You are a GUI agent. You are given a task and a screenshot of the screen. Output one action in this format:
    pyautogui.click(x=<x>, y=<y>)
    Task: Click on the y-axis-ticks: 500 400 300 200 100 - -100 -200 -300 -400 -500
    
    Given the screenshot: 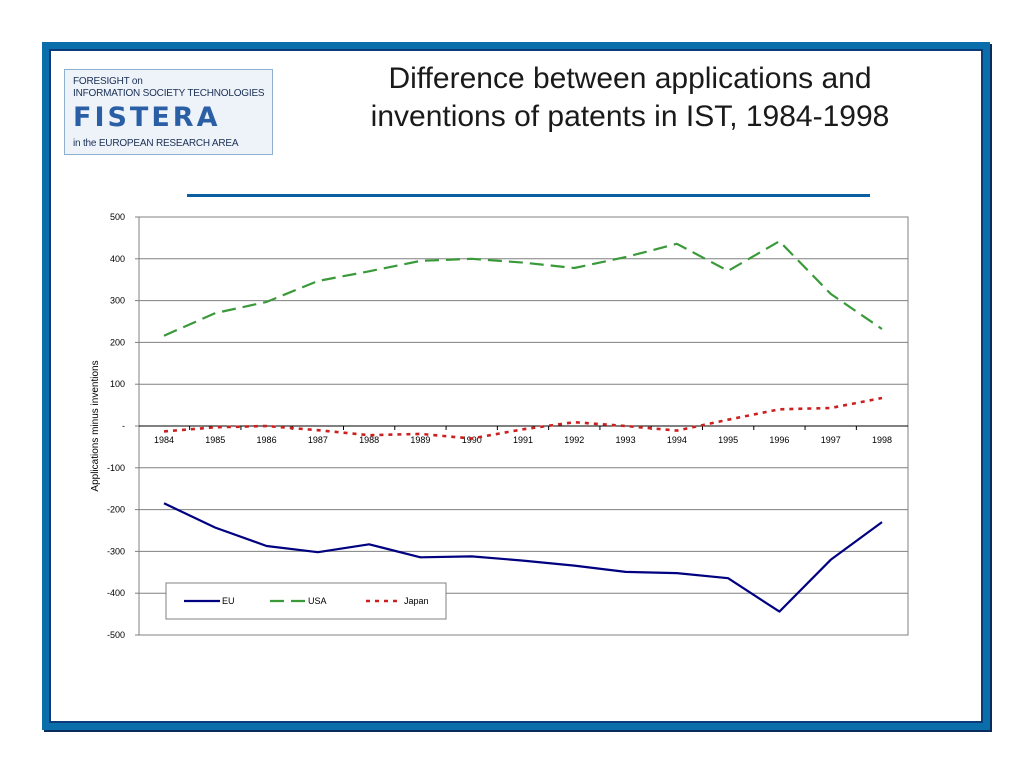 What is the action you would take?
    pyautogui.click(x=123, y=426)
    